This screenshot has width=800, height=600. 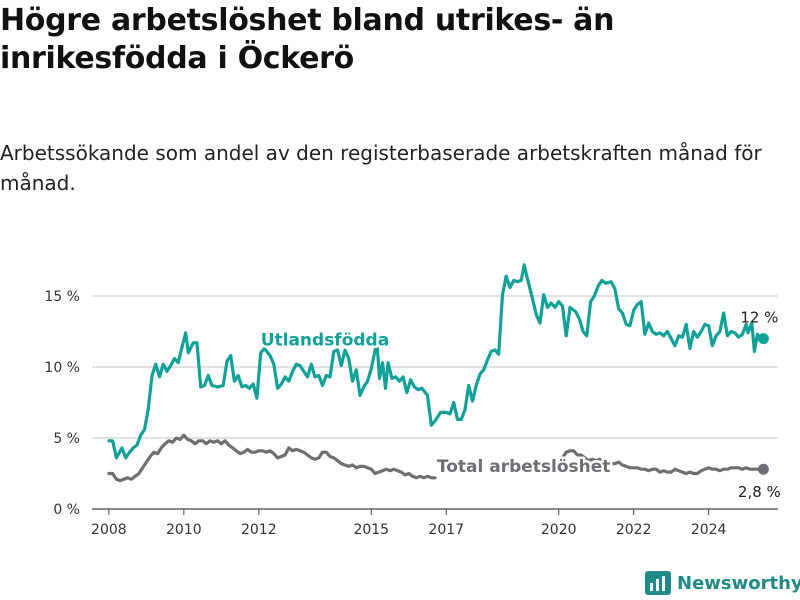 What do you see at coordinates (759, 492) in the screenshot?
I see `total-end-label: 2,8 %` at bounding box center [759, 492].